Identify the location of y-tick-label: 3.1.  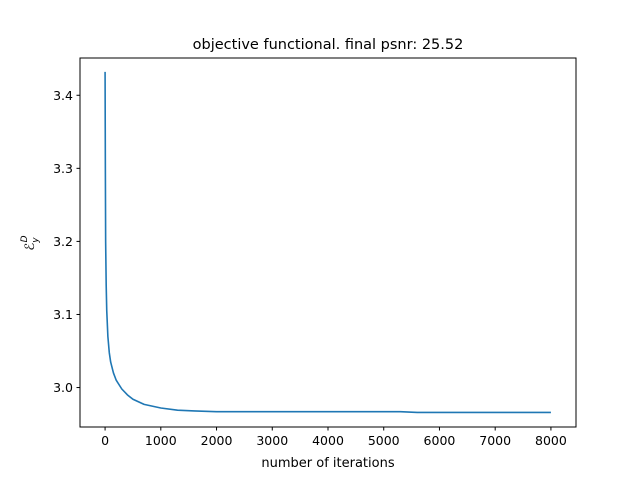
(63, 314).